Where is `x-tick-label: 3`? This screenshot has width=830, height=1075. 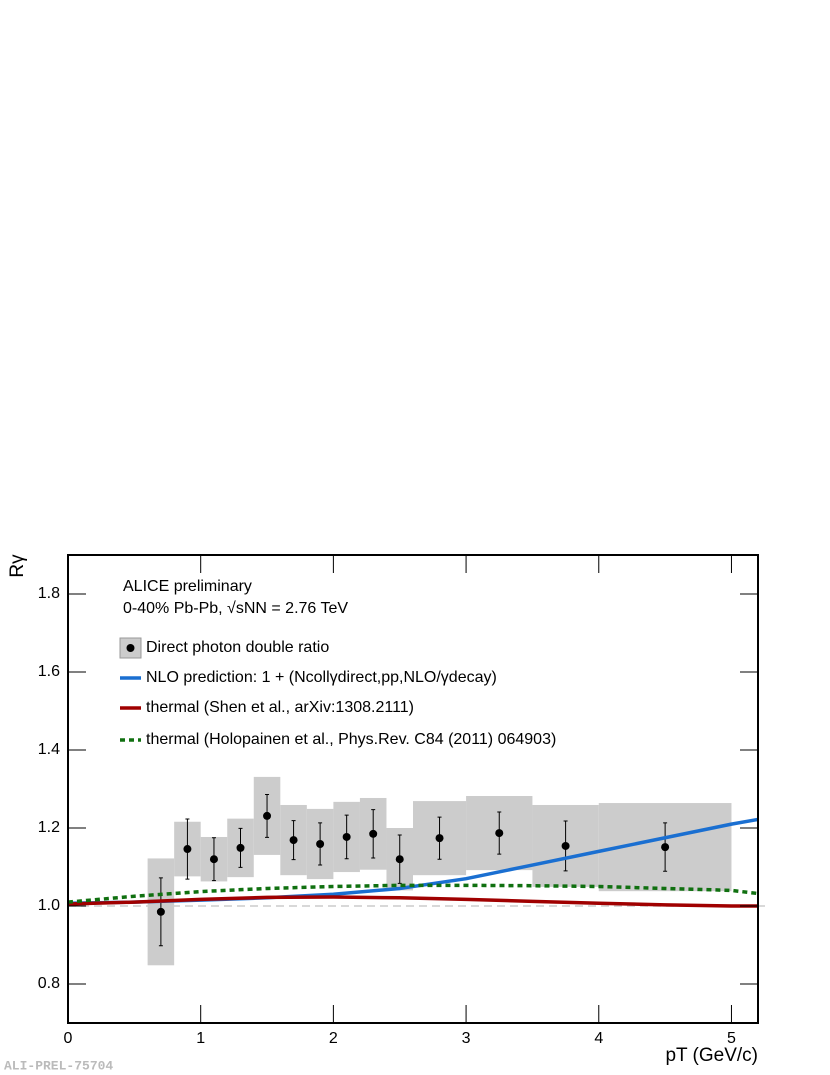
x-tick-label: 3 is located at coordinates (466, 1038).